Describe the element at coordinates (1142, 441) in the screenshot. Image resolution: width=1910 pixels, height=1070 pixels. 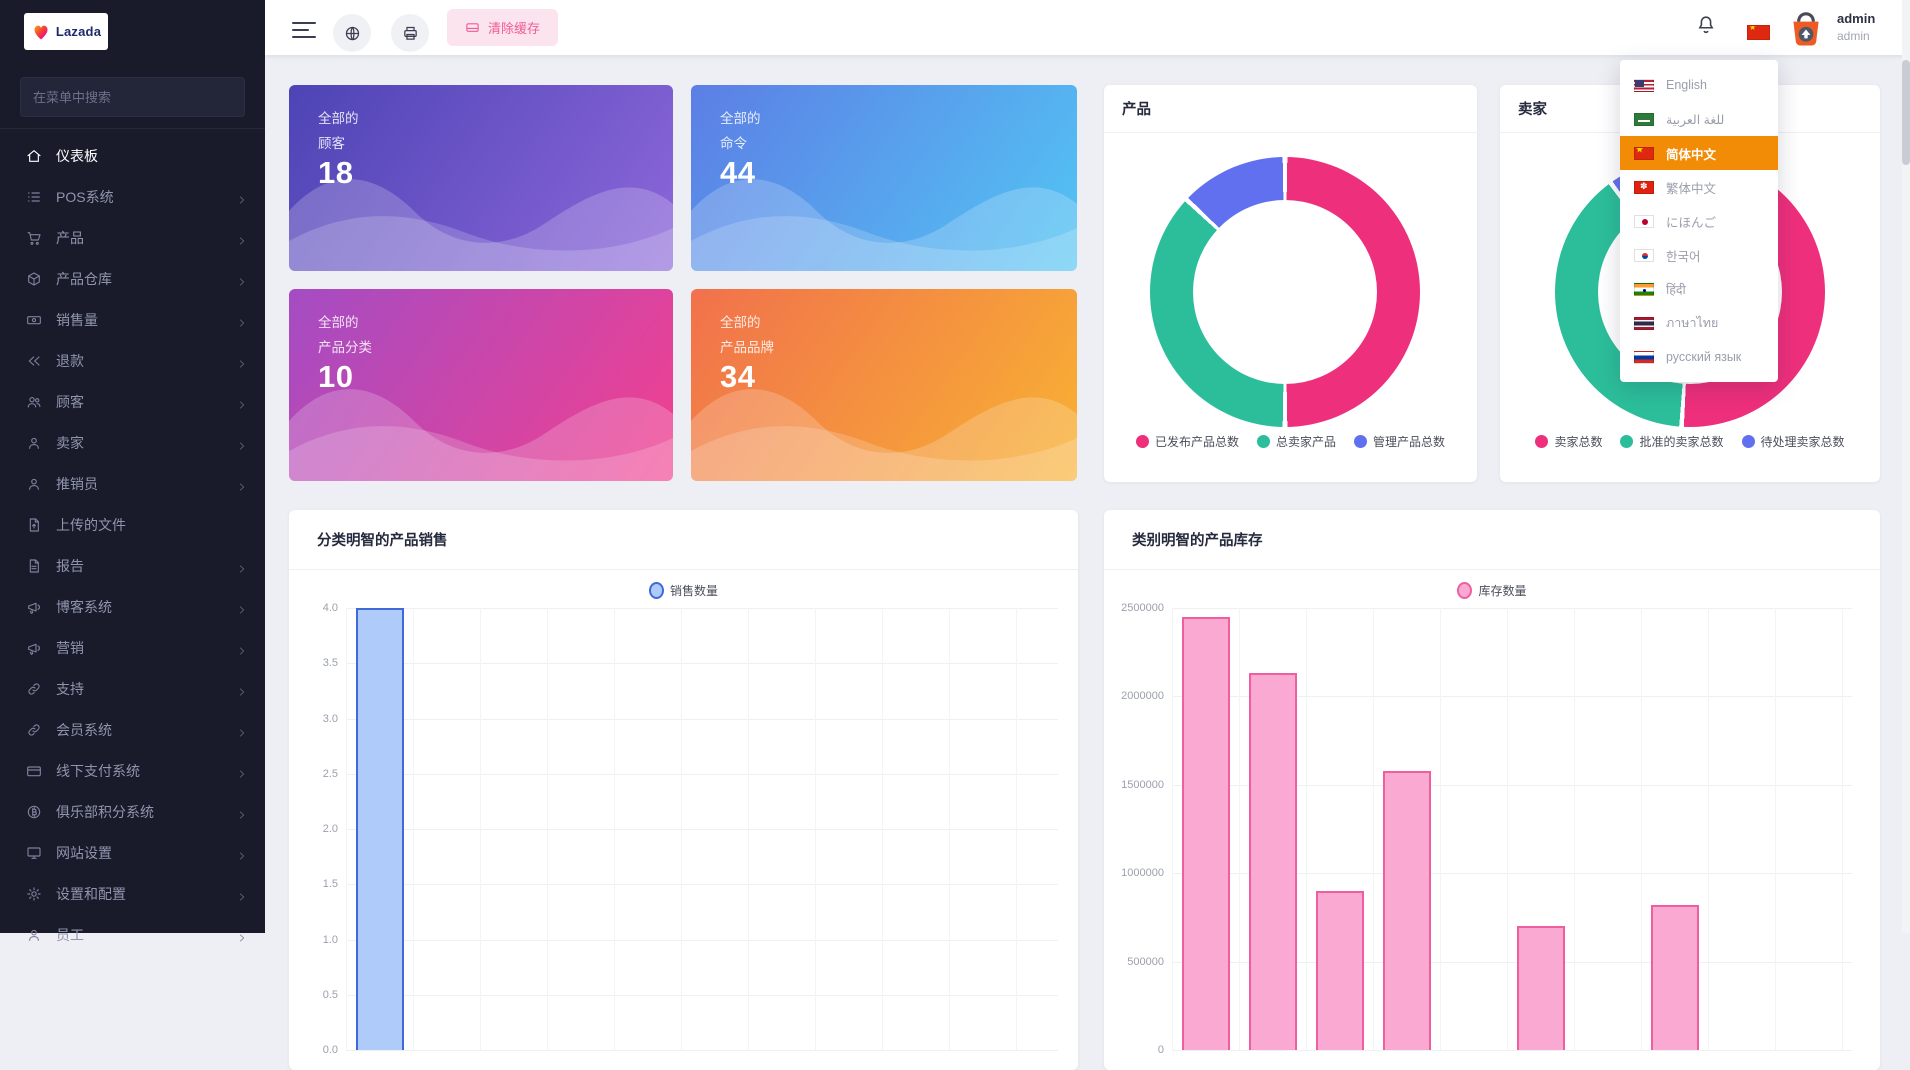
I see `legend-dot-icon` at that location.